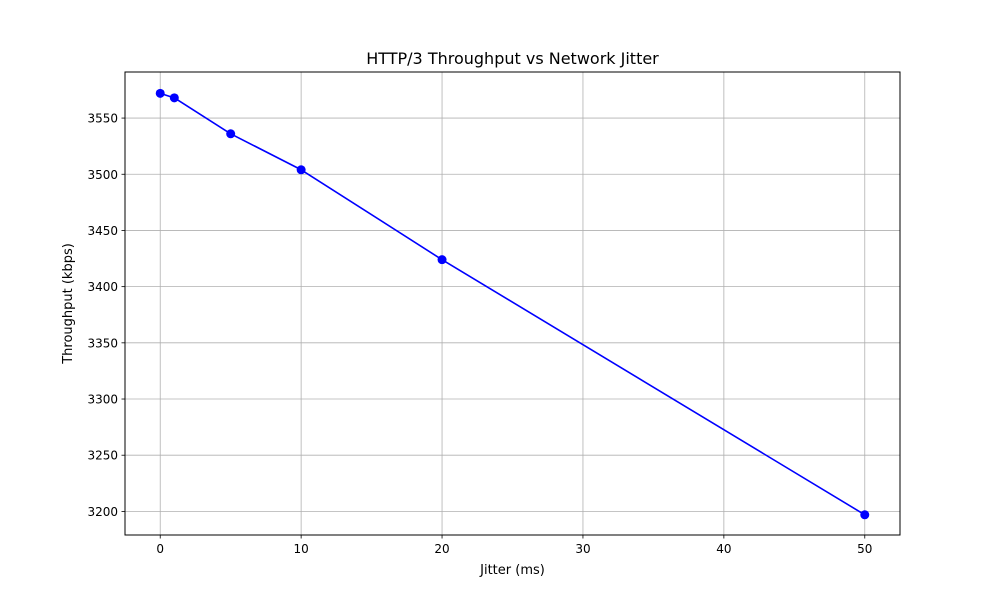 Image resolution: width=1000 pixels, height=600 pixels. I want to click on x-tick-label: 0, so click(160, 549).